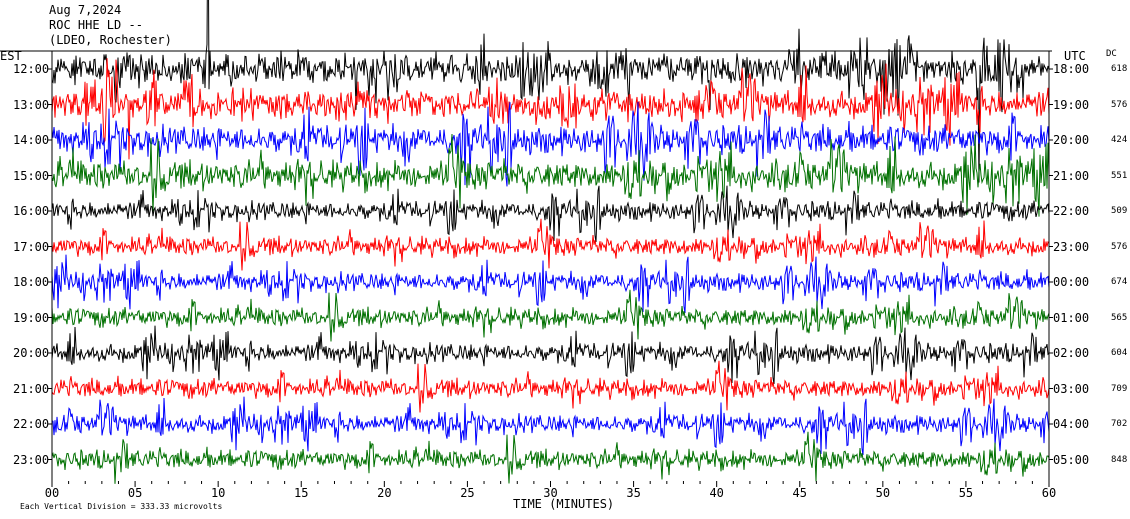 Image resolution: width=1130 pixels, height=519 pixels. Describe the element at coordinates (31, 246) in the screenshot. I see `est-hour-label: 17:00` at that location.